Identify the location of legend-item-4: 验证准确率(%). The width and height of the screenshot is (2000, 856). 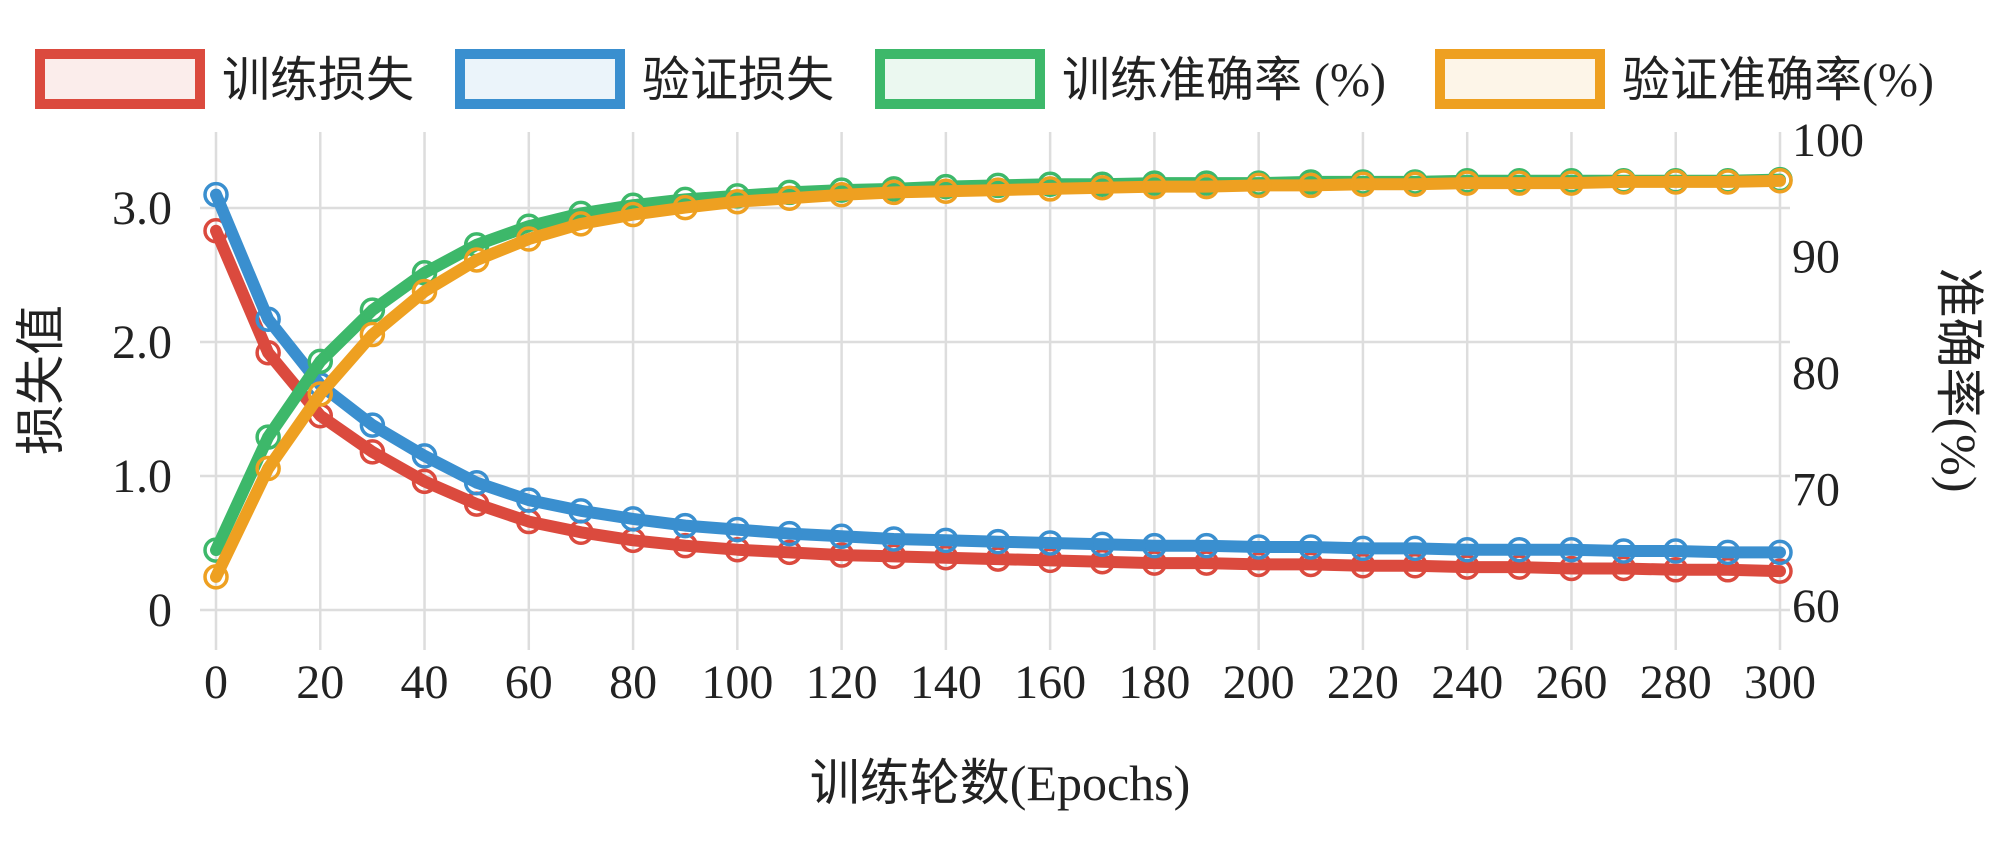
(1684, 79).